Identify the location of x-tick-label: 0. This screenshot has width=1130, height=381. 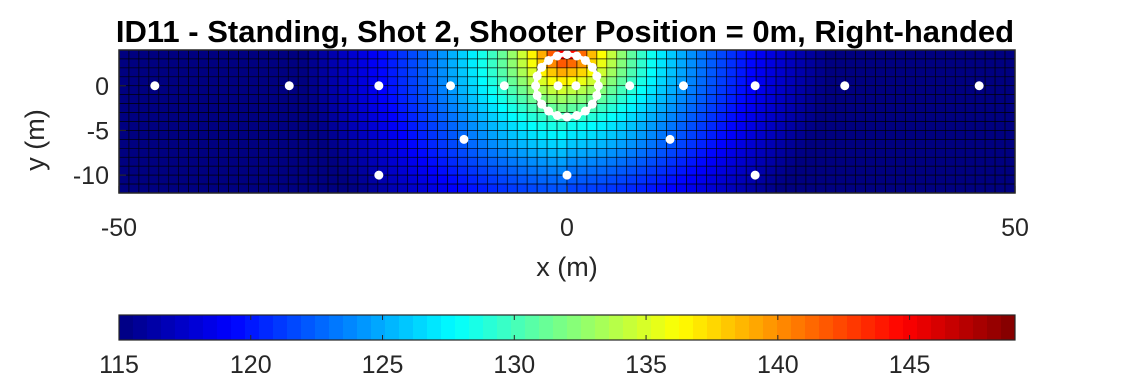
(567, 228).